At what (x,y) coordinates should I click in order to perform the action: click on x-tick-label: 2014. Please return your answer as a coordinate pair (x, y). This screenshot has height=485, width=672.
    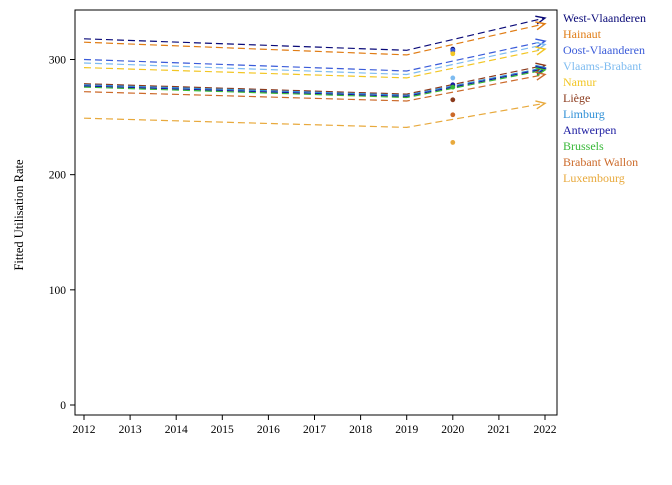
    Looking at the image, I should click on (176, 430).